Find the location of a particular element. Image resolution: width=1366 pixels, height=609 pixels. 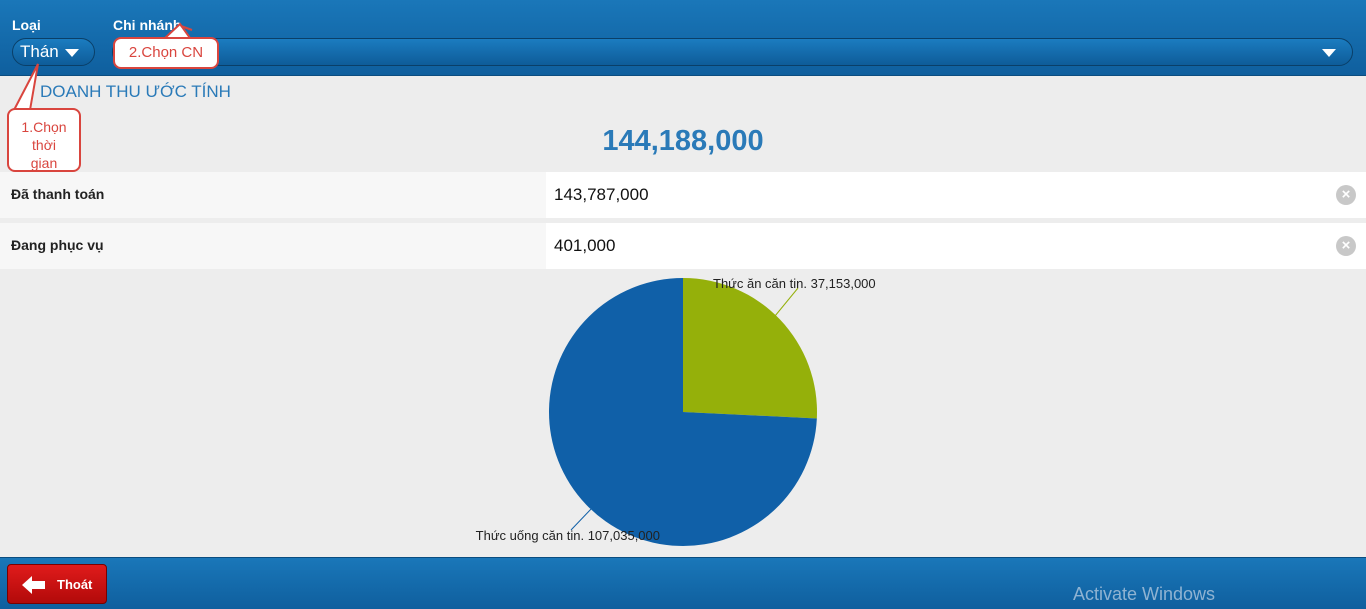

header-bar: Loại Chi nhánh Thán is located at coordinates (683, 38).